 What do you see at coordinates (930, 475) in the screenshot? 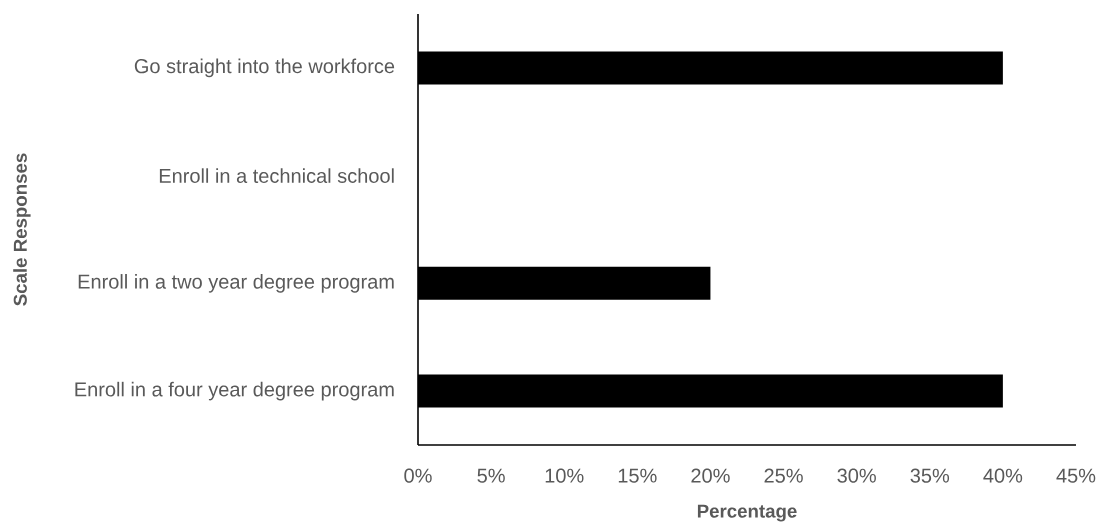
I see `x-tick-label: 35%` at bounding box center [930, 475].